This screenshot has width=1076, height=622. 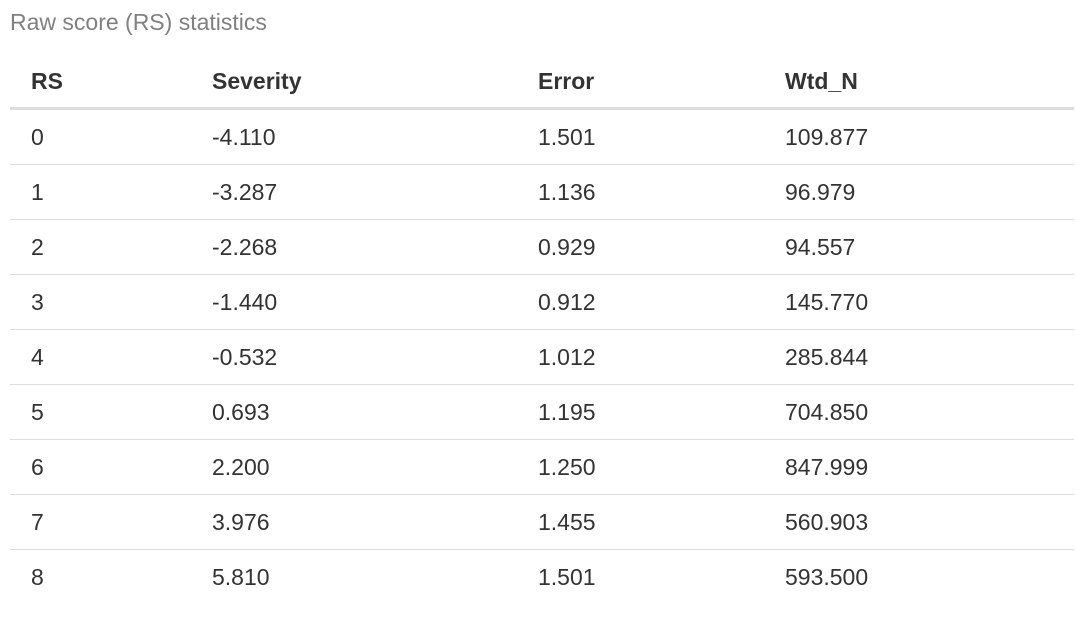 I want to click on cell-error: 1.455, so click(x=640, y=522).